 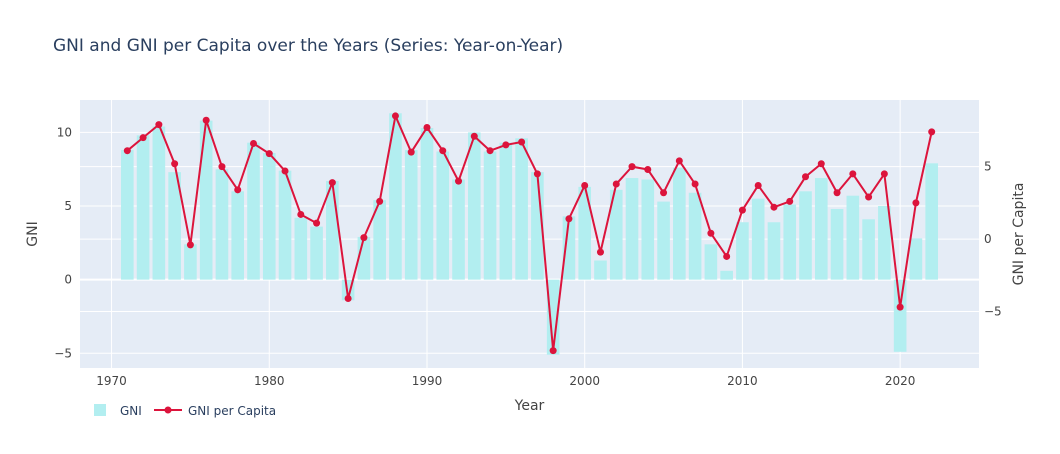 What do you see at coordinates (111, 381) in the screenshot?
I see `x-tick-label: 1970` at bounding box center [111, 381].